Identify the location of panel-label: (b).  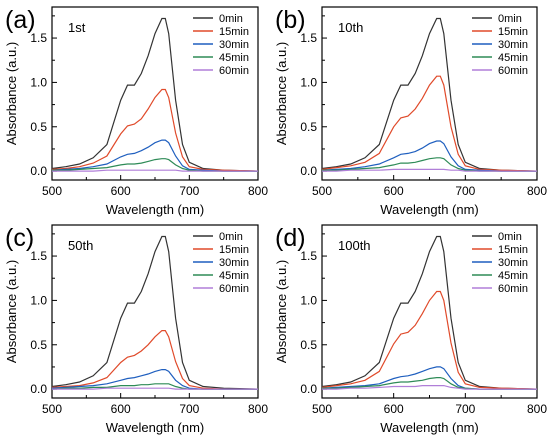
(290, 20).